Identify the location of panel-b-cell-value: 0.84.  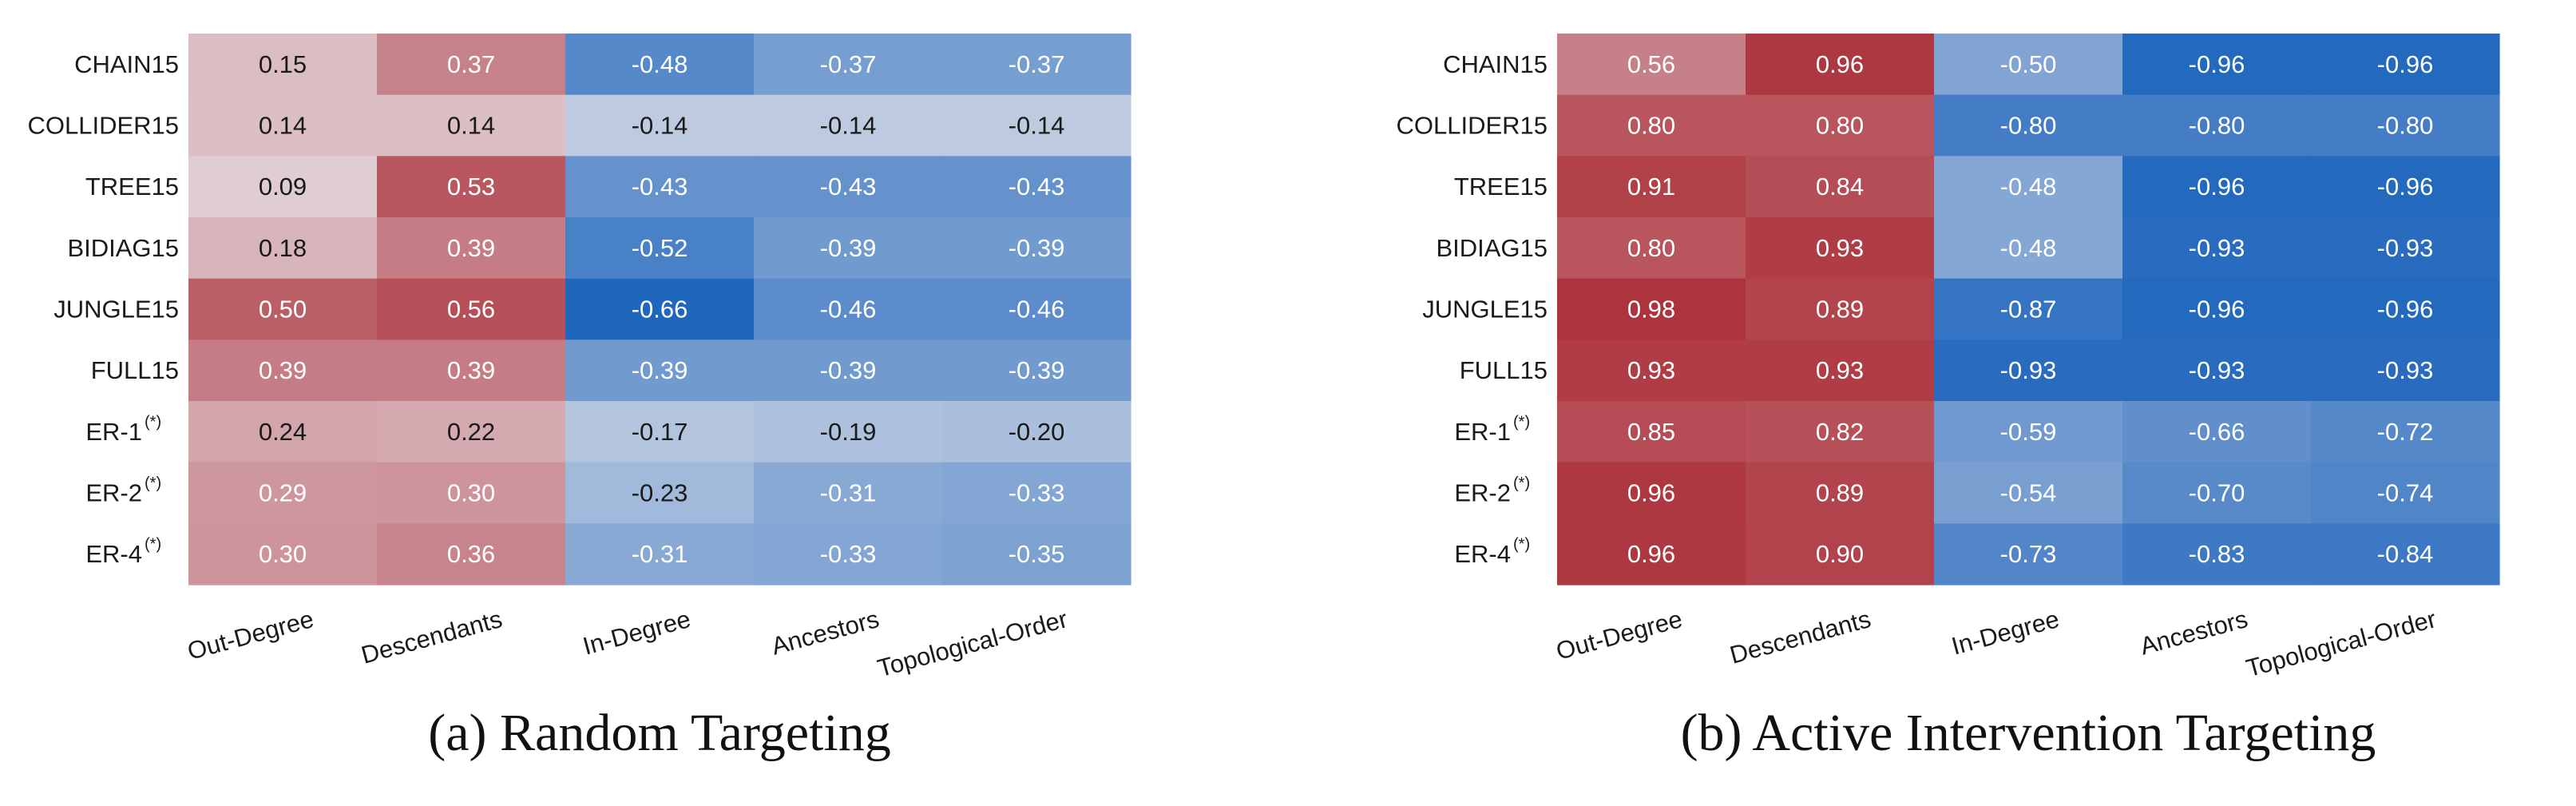
(1840, 187).